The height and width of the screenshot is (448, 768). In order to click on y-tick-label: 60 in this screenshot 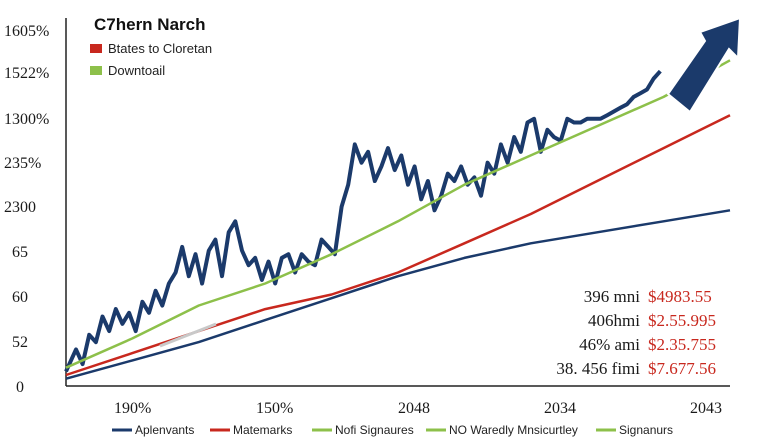, I will do `click(20, 297)`.